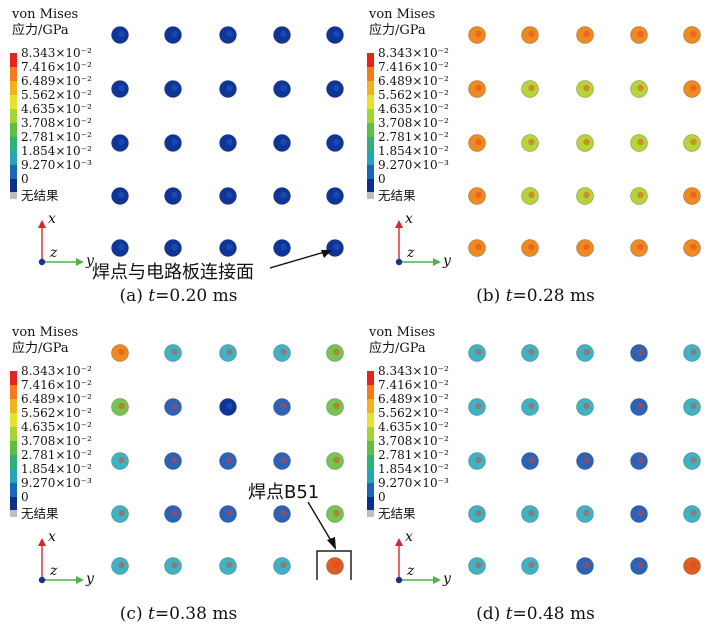 This screenshot has height=636, width=714. I want to click on legend-tick-label: 0, so click(382, 497).